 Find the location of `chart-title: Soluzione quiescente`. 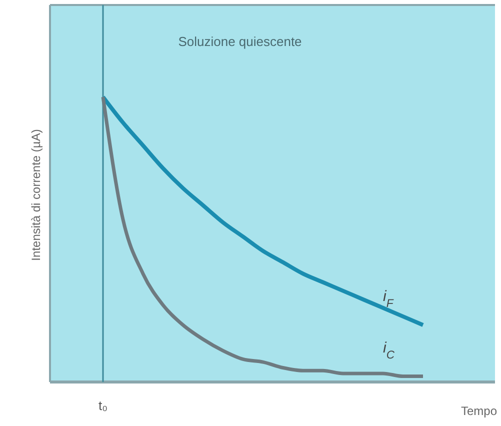

chart-title: Soluzione quiescente is located at coordinates (240, 41).